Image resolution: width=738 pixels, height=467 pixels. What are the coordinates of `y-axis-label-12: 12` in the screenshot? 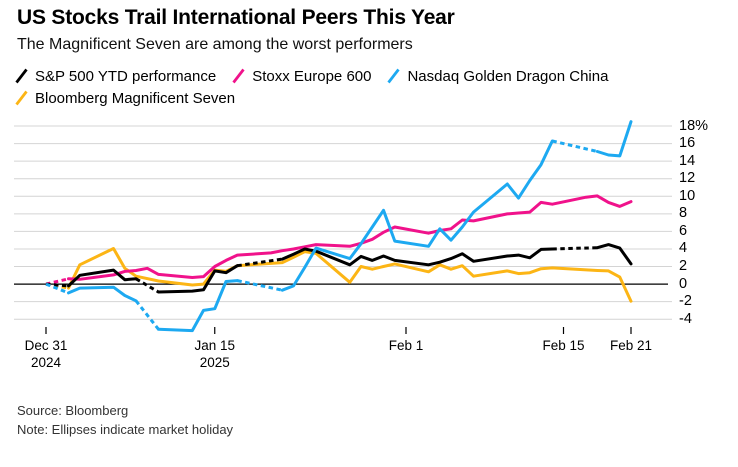 It's located at (687, 178).